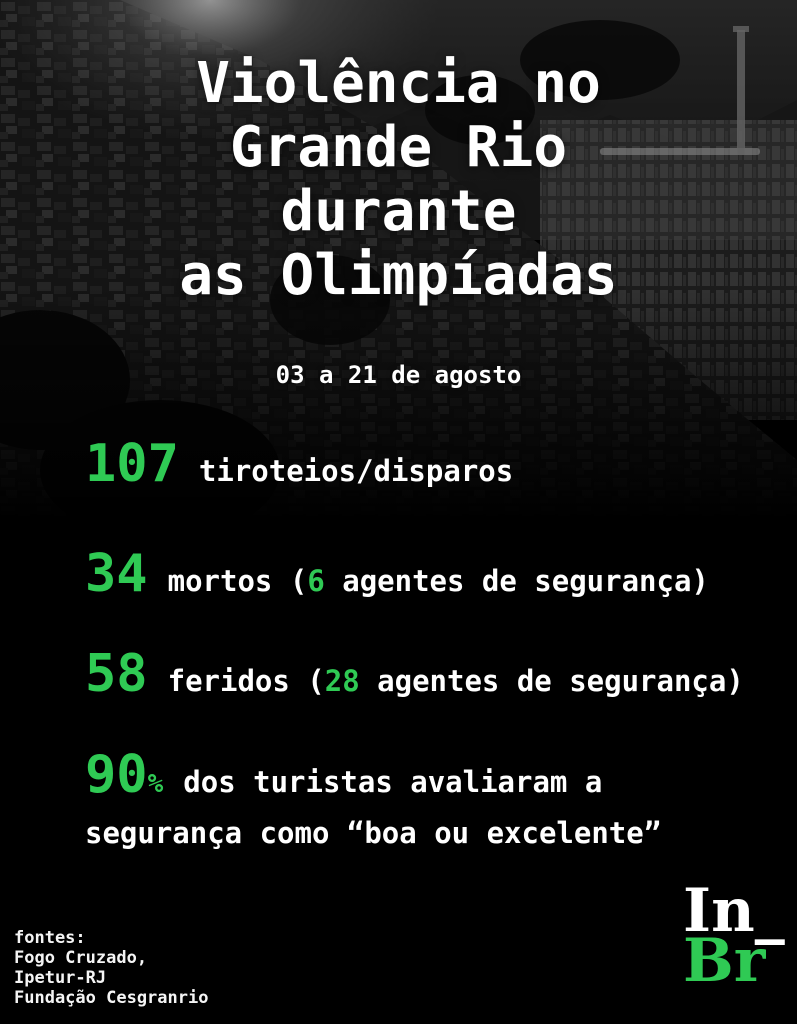 The image size is (797, 1024). Describe the element at coordinates (81, 958) in the screenshot. I see `source-item: Fogo Cruzado,` at that location.